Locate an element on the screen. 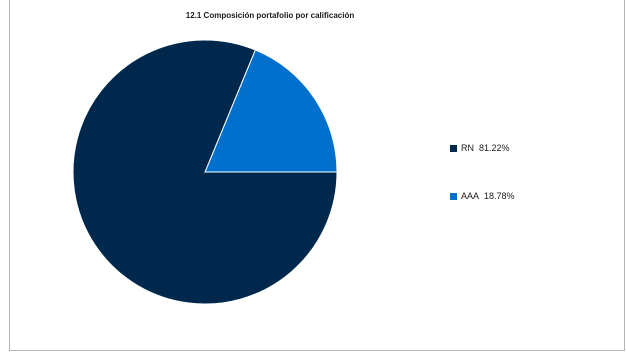  legend-label-aaa: AAA is located at coordinates (470, 196).